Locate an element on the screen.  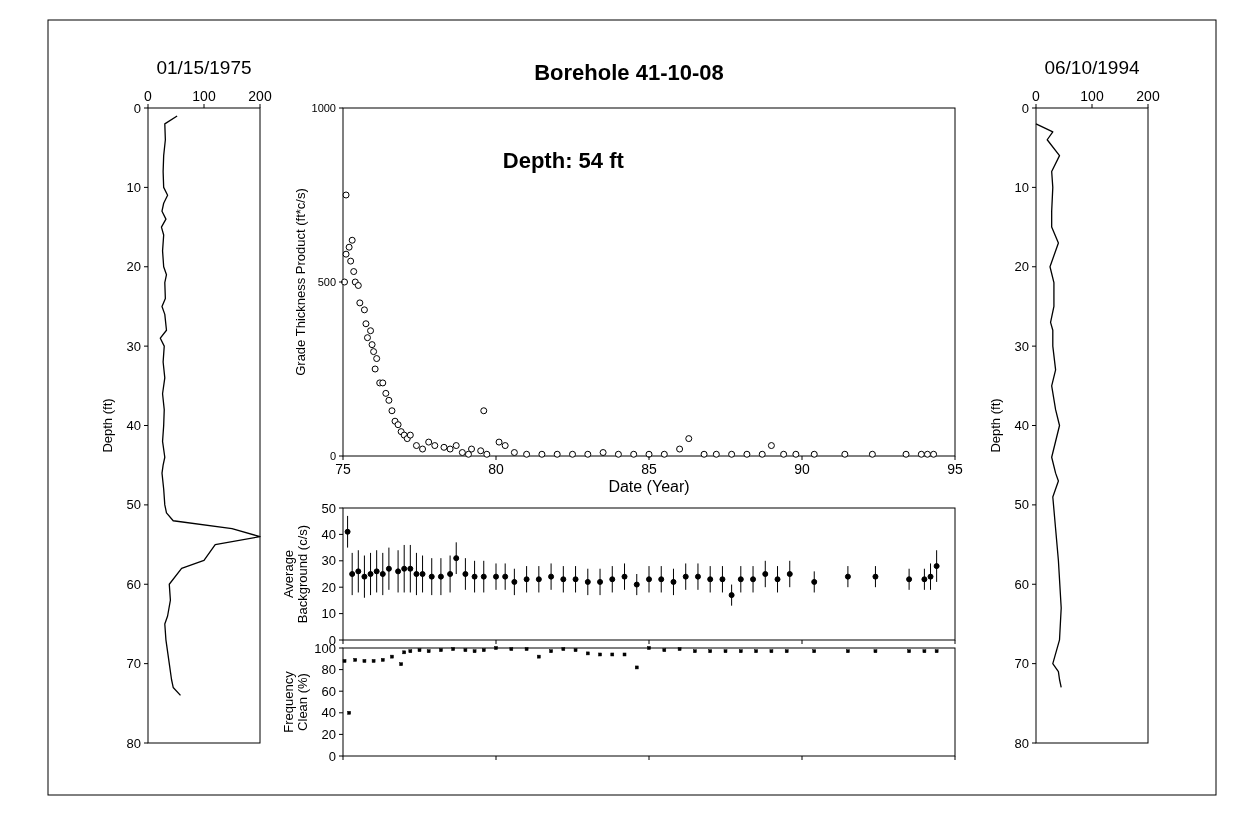
x-tick-label: 85 is located at coordinates (649, 469).